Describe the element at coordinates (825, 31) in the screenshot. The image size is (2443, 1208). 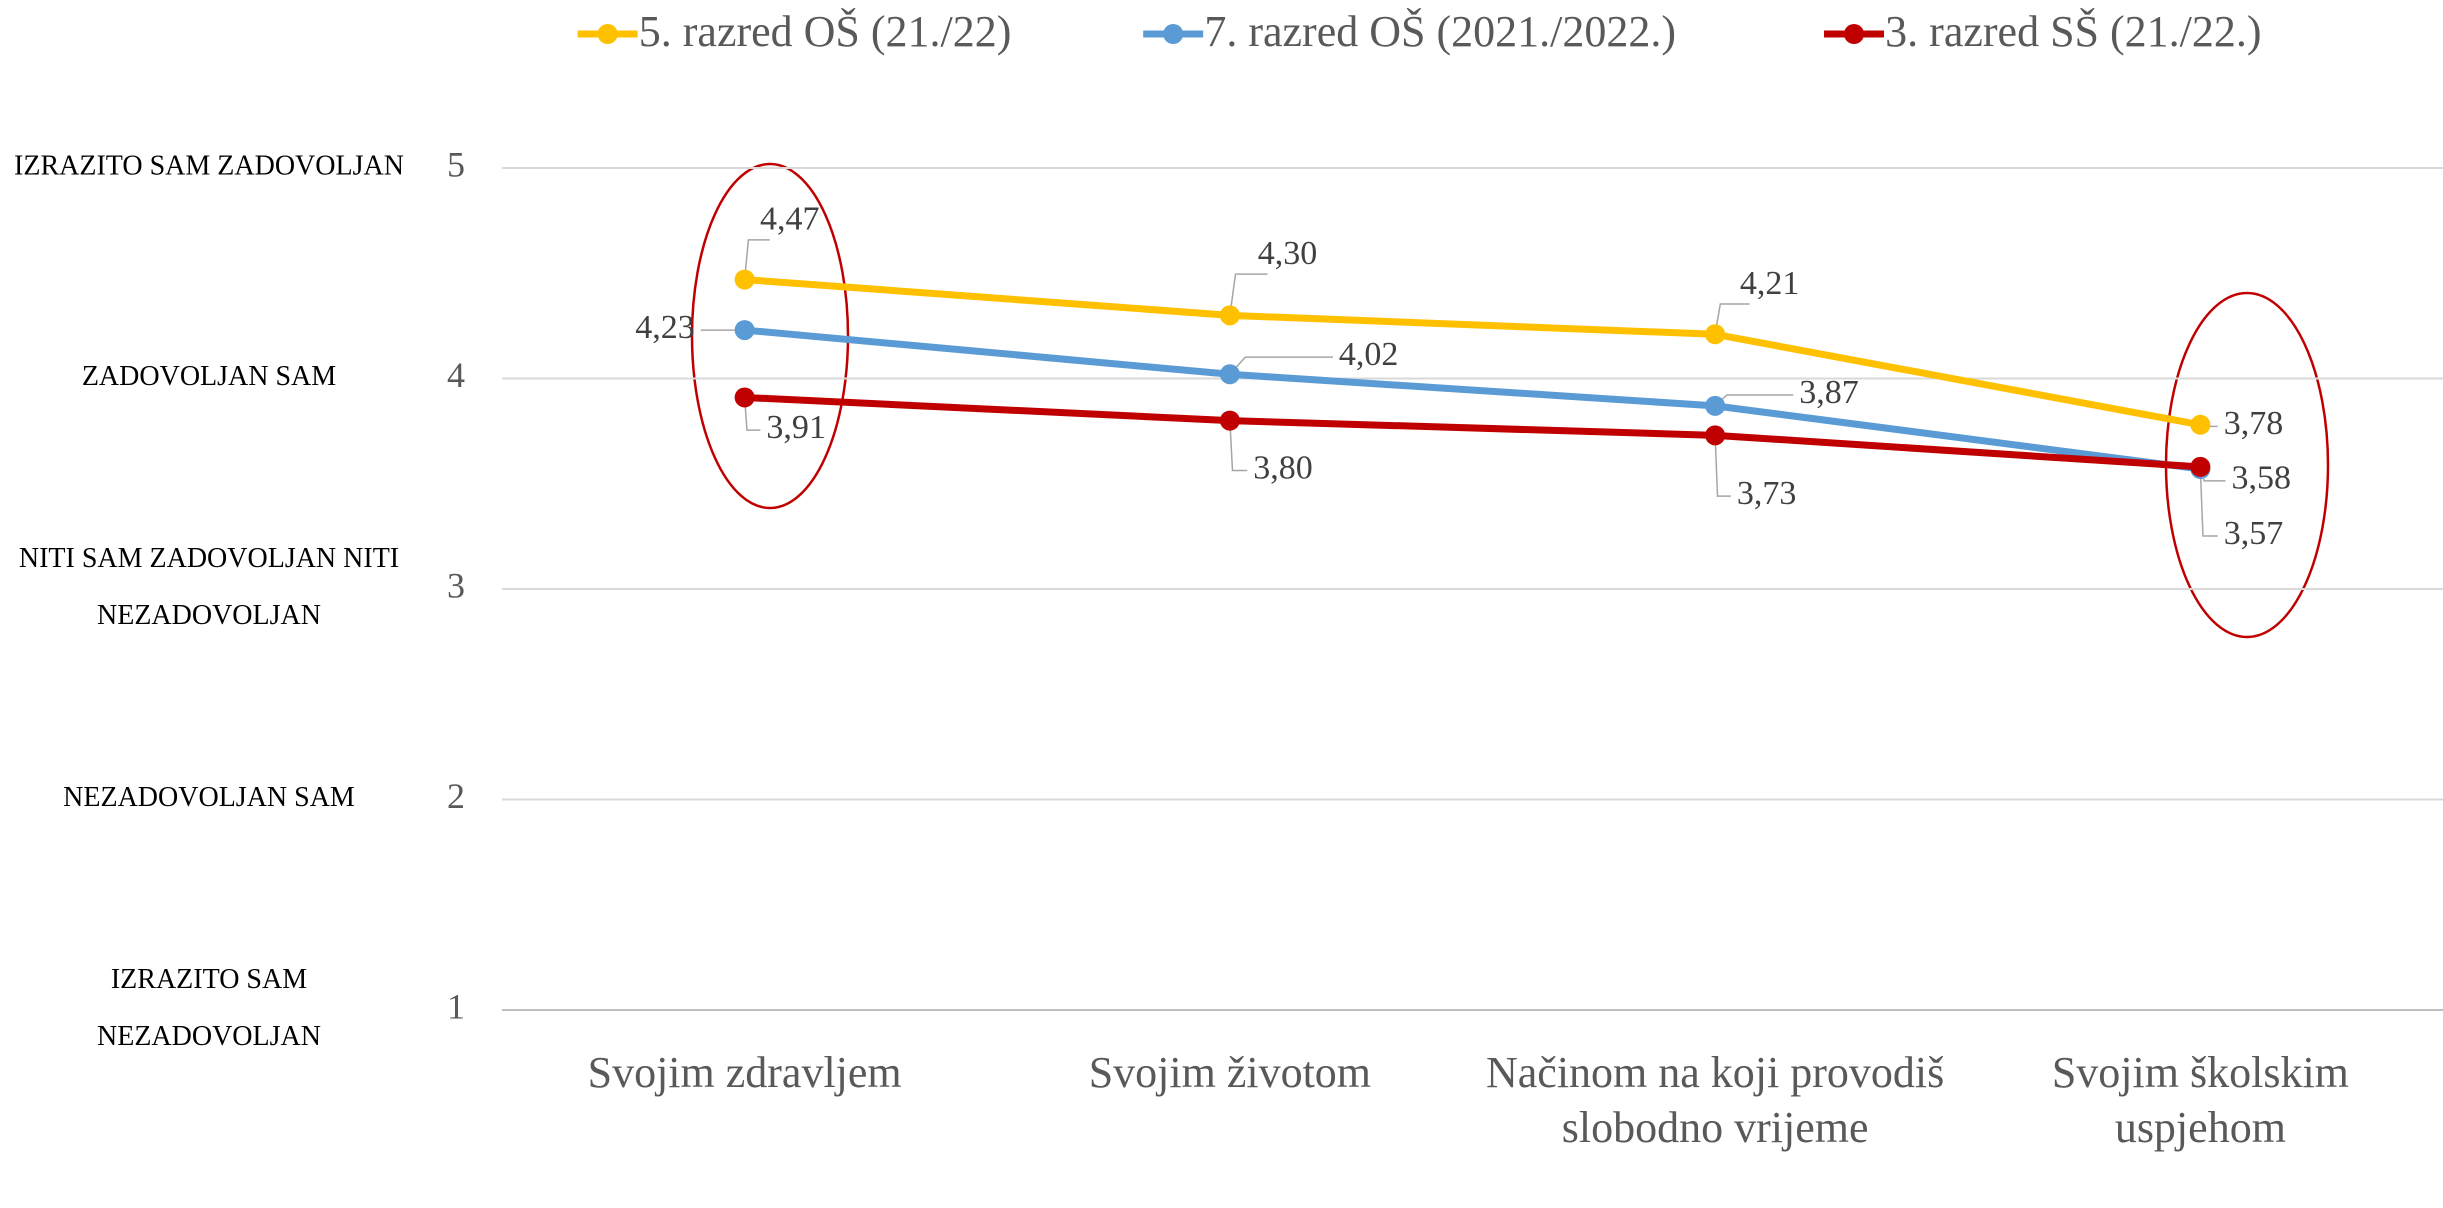
I see `legend-label: 5. razred OŠ (21./22)` at that location.